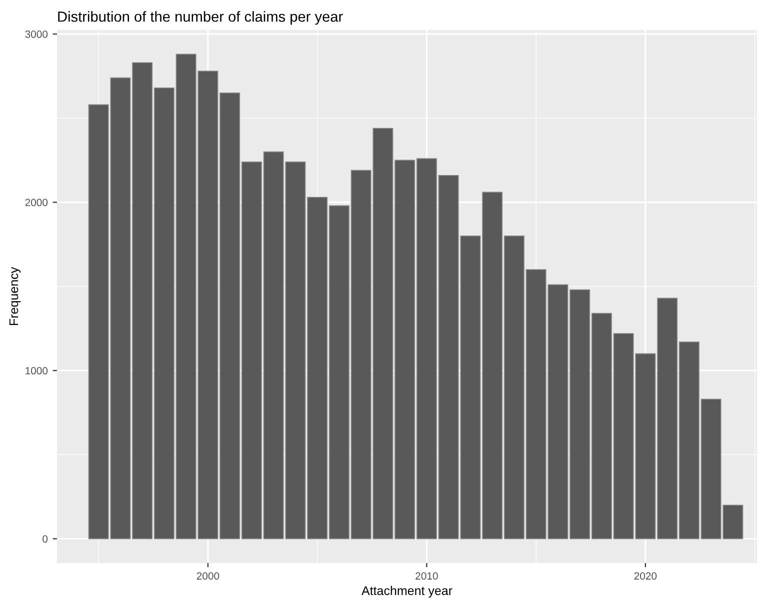  I want to click on x-axis-title: Attachment year, so click(407, 592).